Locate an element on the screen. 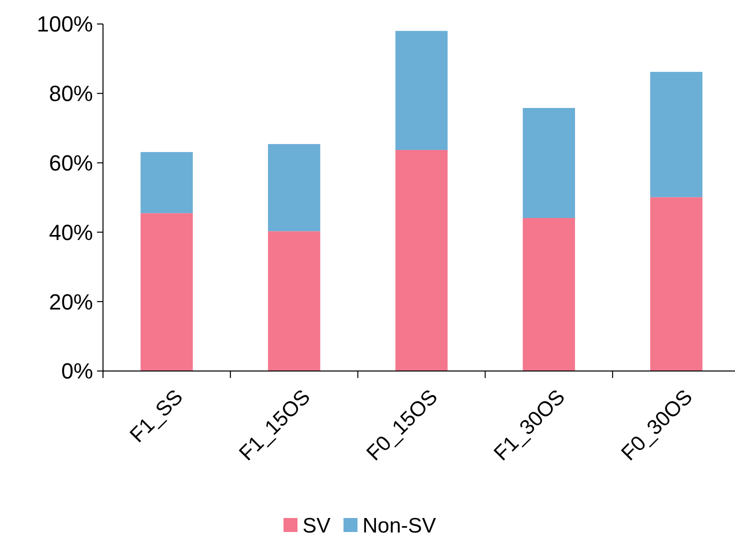 The height and width of the screenshot is (541, 735). y-tick-label: 100% is located at coordinates (64, 24).